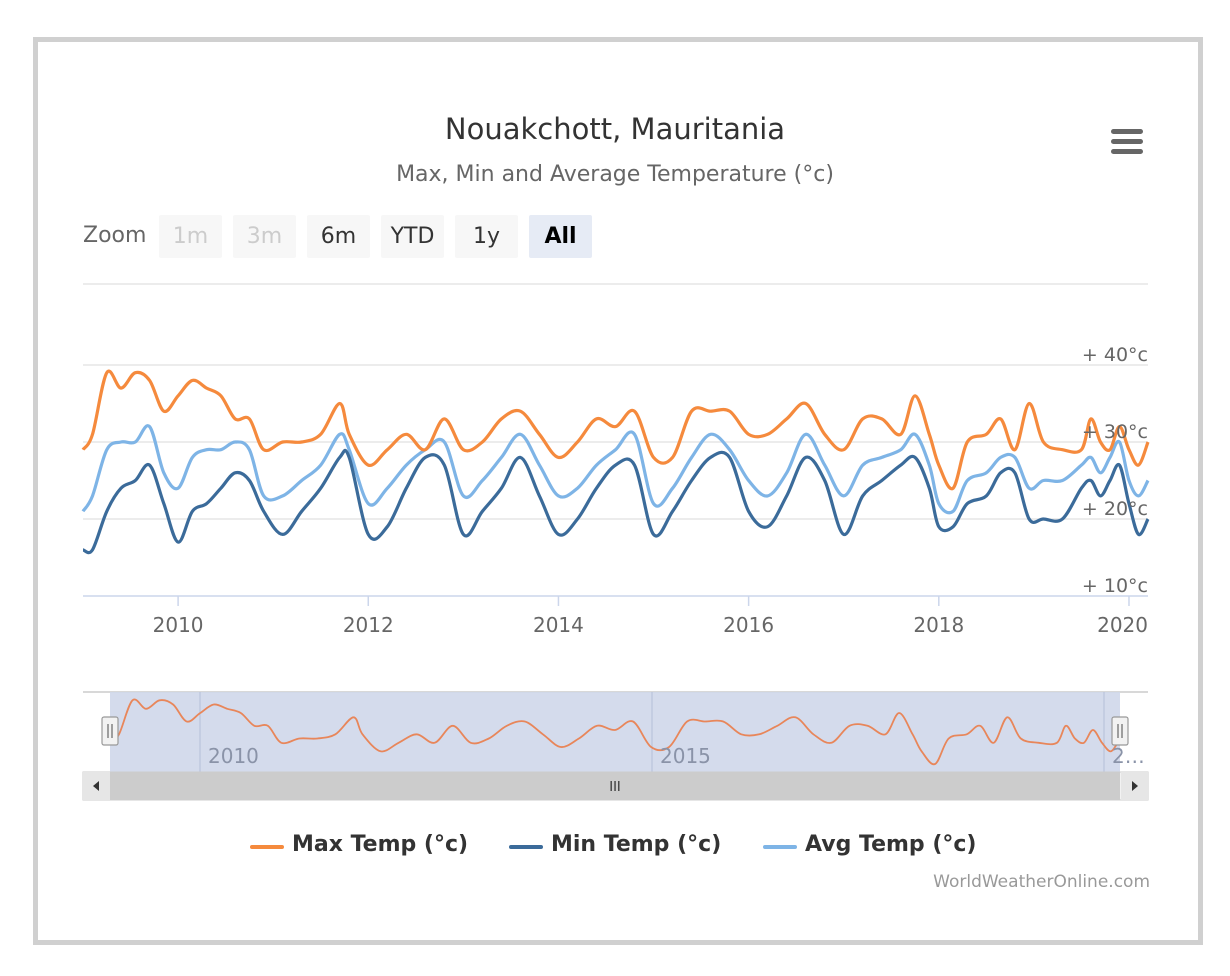 The image size is (1230, 976). Describe the element at coordinates (178, 625) in the screenshot. I see `x-tick-label-2010: 2010` at that location.